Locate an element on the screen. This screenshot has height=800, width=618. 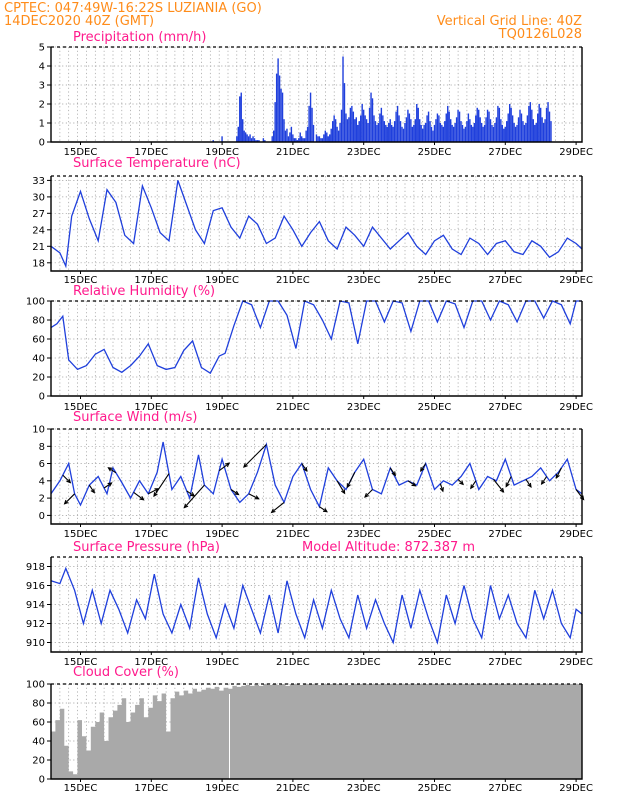
cloud-xtick-label: 19DEC is located at coordinates (222, 788).